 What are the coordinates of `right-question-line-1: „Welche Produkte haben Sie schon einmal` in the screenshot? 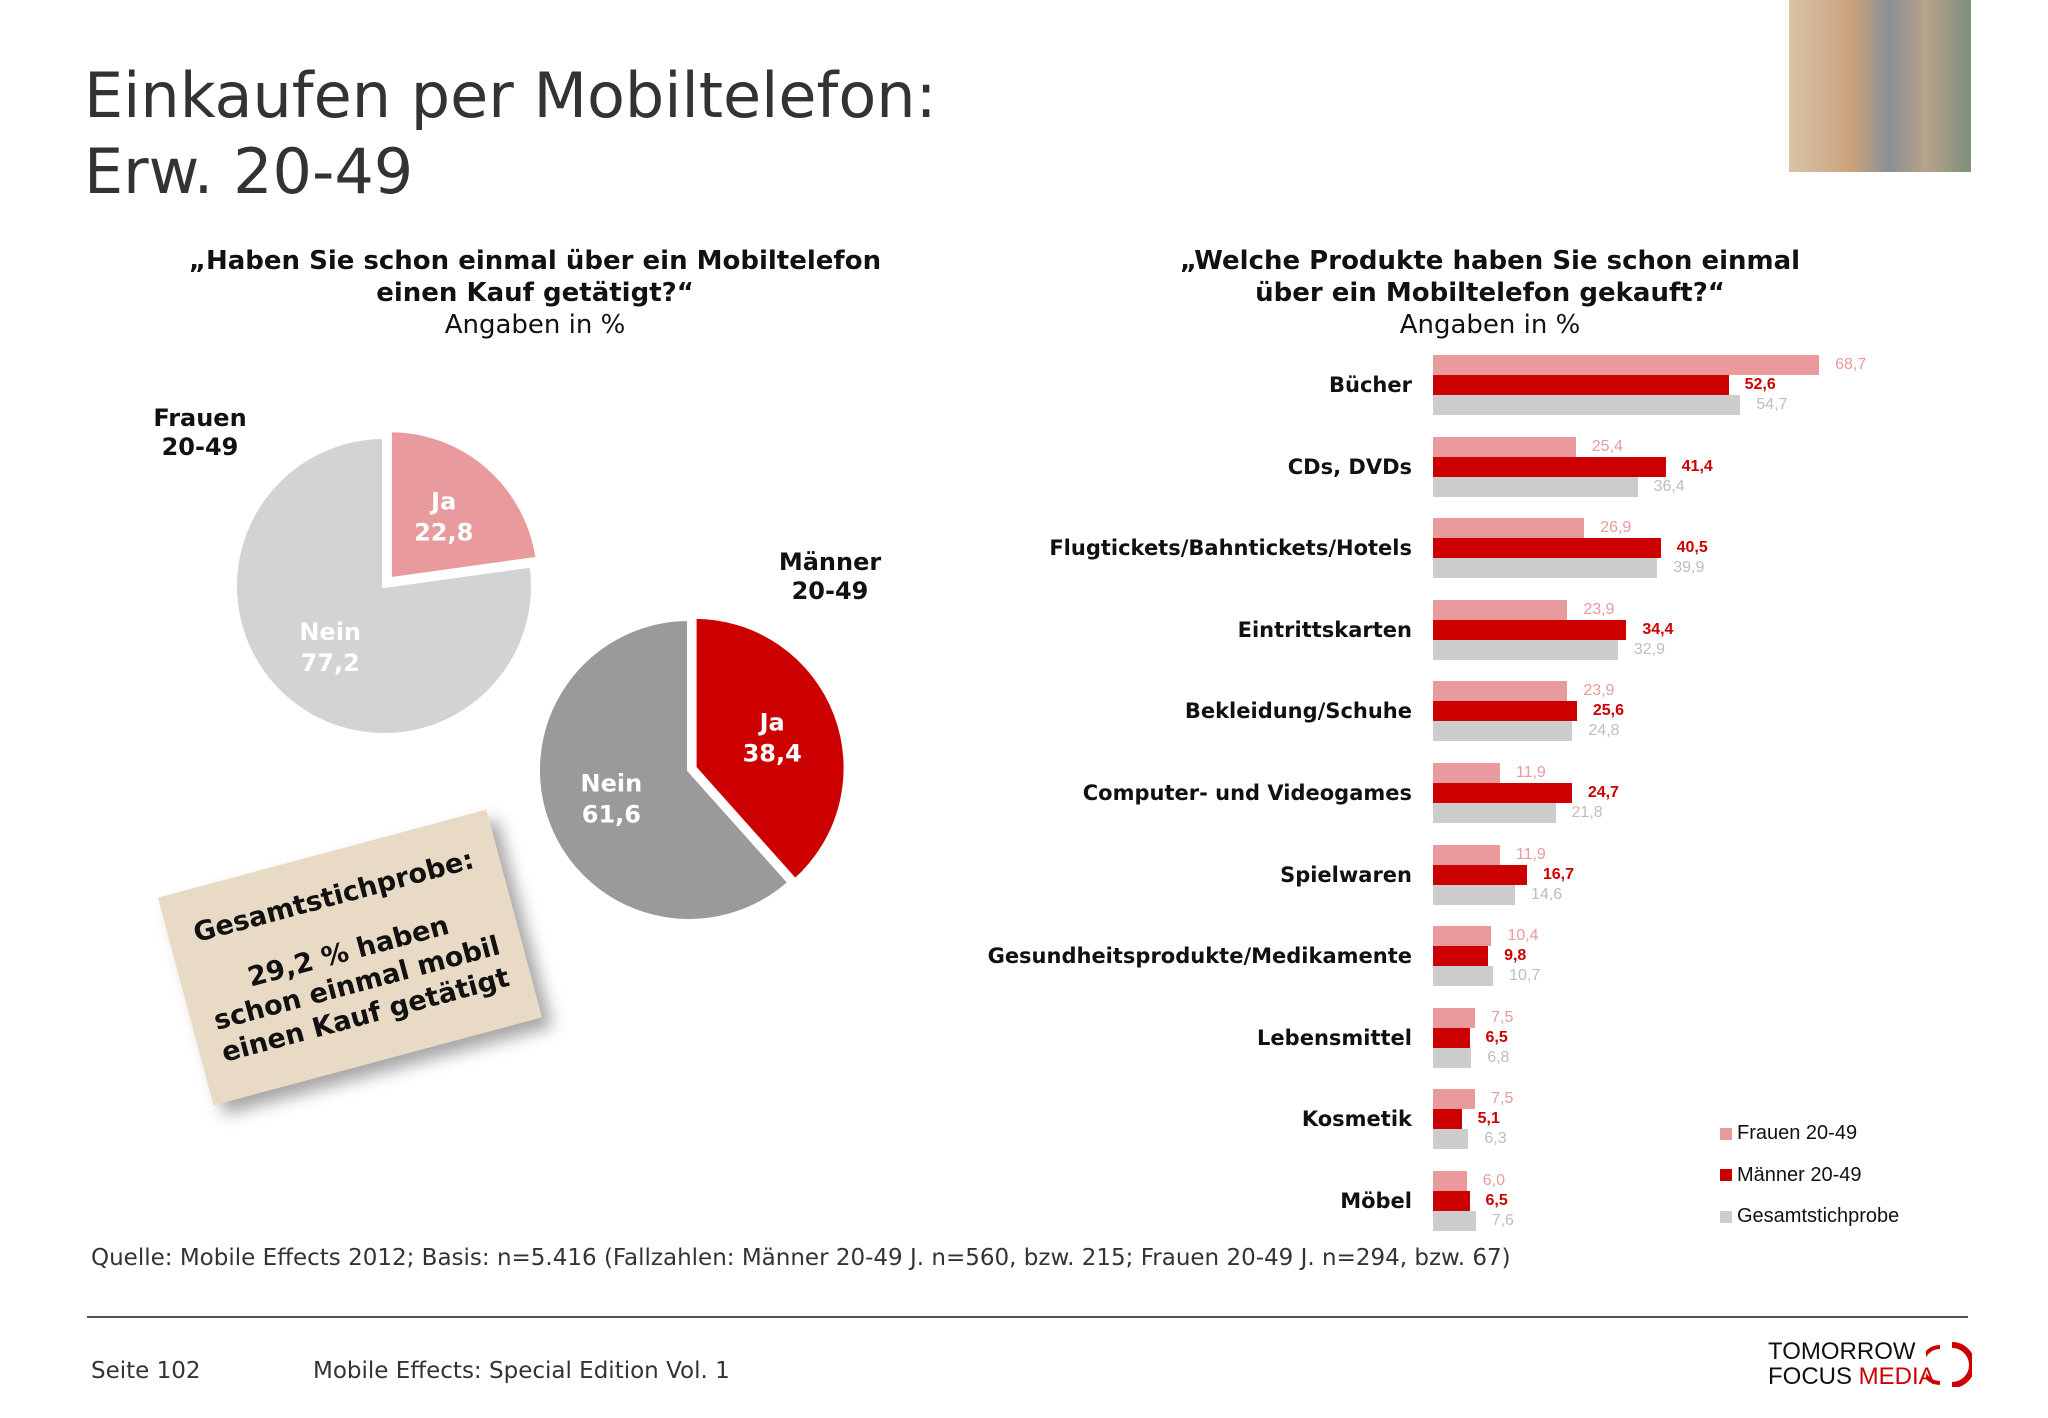 It's located at (1490, 261).